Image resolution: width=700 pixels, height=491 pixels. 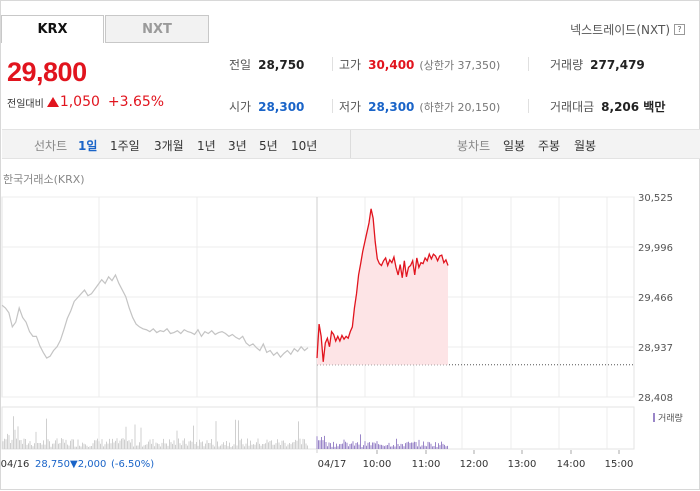 I want to click on stat-value: 8,206 백만, so click(x=633, y=107).